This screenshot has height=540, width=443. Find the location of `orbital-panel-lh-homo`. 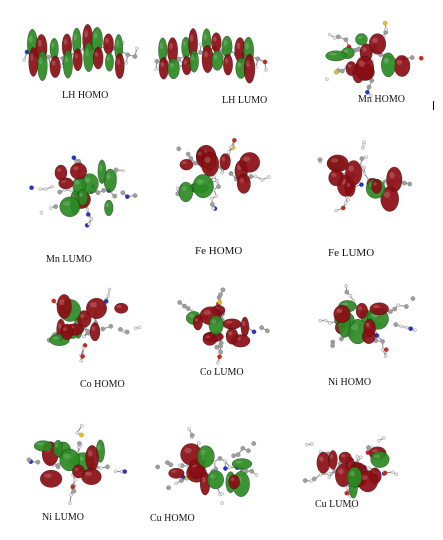

orbital-panel-lh-homo is located at coordinates (82, 72).